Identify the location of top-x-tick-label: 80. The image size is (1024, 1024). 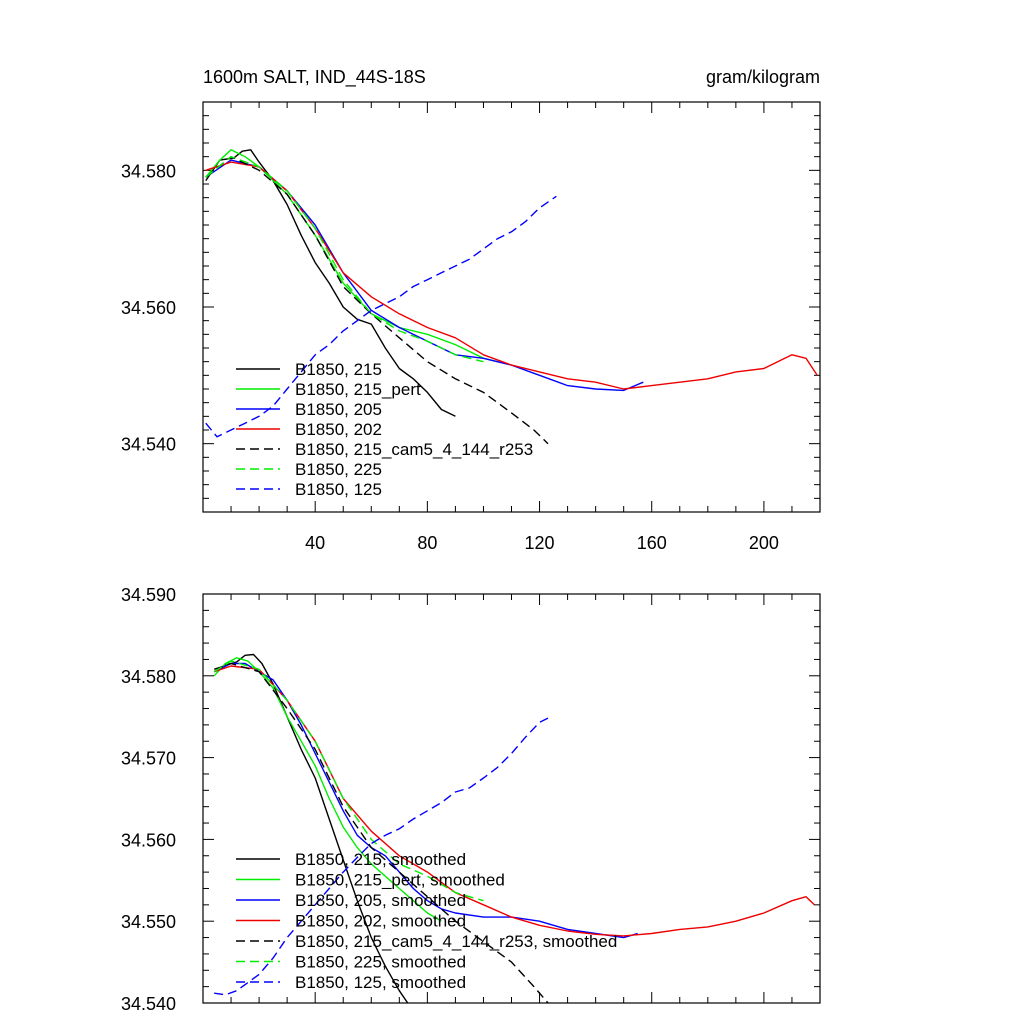
(427, 543).